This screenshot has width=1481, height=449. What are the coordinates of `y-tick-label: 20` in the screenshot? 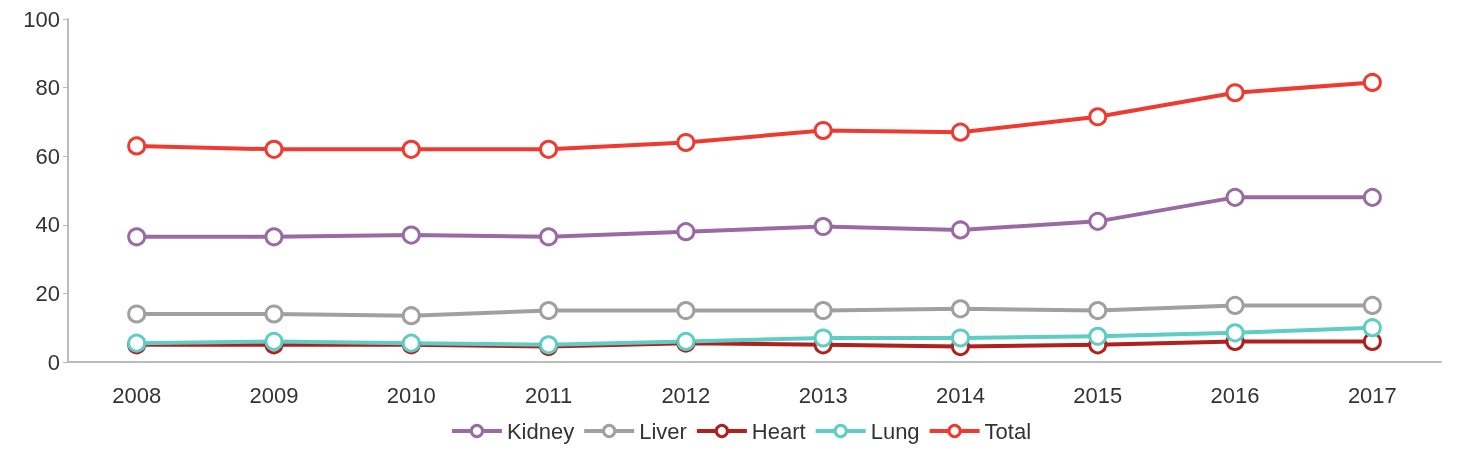 It's located at (47, 293).